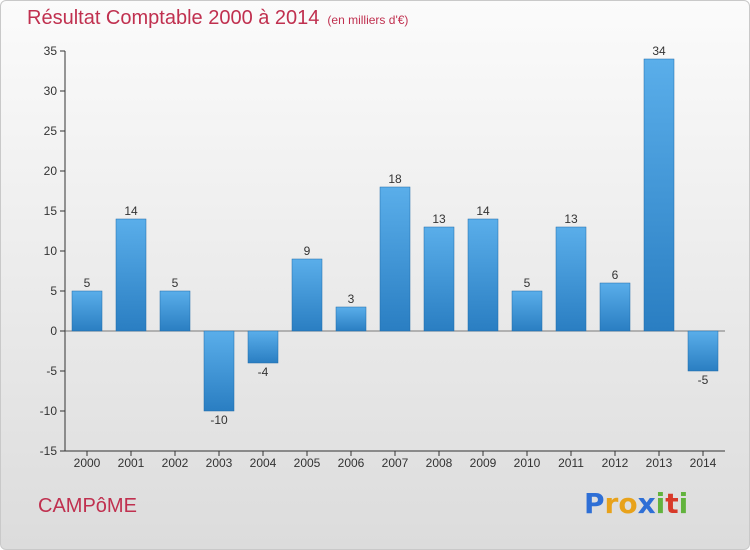 Image resolution: width=750 pixels, height=550 pixels. Describe the element at coordinates (615, 463) in the screenshot. I see `x-tick-label: 2012` at that location.